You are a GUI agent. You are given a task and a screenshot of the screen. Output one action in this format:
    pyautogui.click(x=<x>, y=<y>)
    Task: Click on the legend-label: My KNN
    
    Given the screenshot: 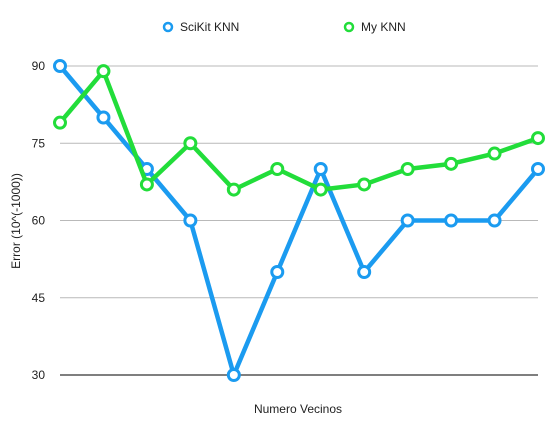 What is the action you would take?
    pyautogui.click(x=383, y=27)
    